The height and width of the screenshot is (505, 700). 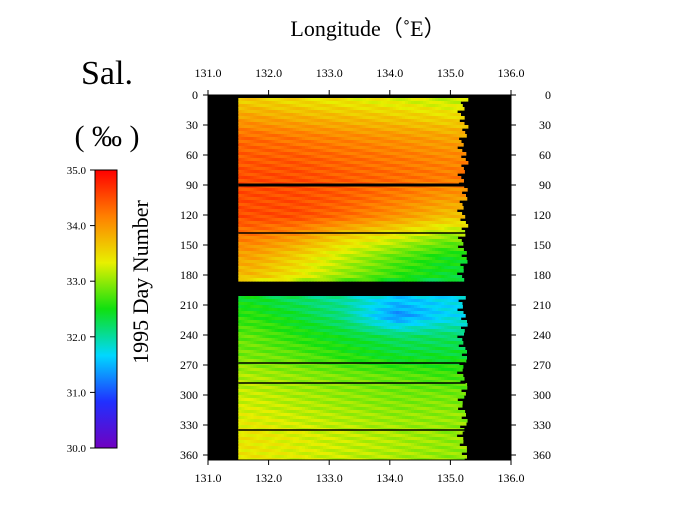 What do you see at coordinates (77, 393) in the screenshot?
I see `colorbar-tick-label: 31.0` at bounding box center [77, 393].